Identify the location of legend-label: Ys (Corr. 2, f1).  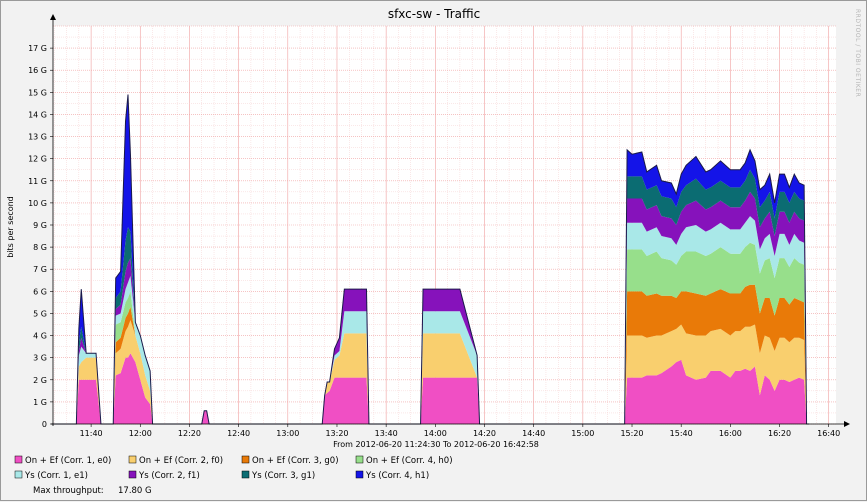
(169, 476).